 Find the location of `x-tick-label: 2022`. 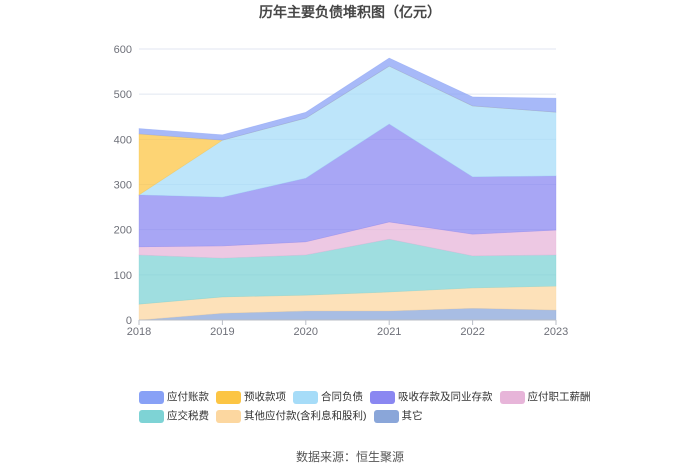

x-tick-label: 2022 is located at coordinates (472, 332).